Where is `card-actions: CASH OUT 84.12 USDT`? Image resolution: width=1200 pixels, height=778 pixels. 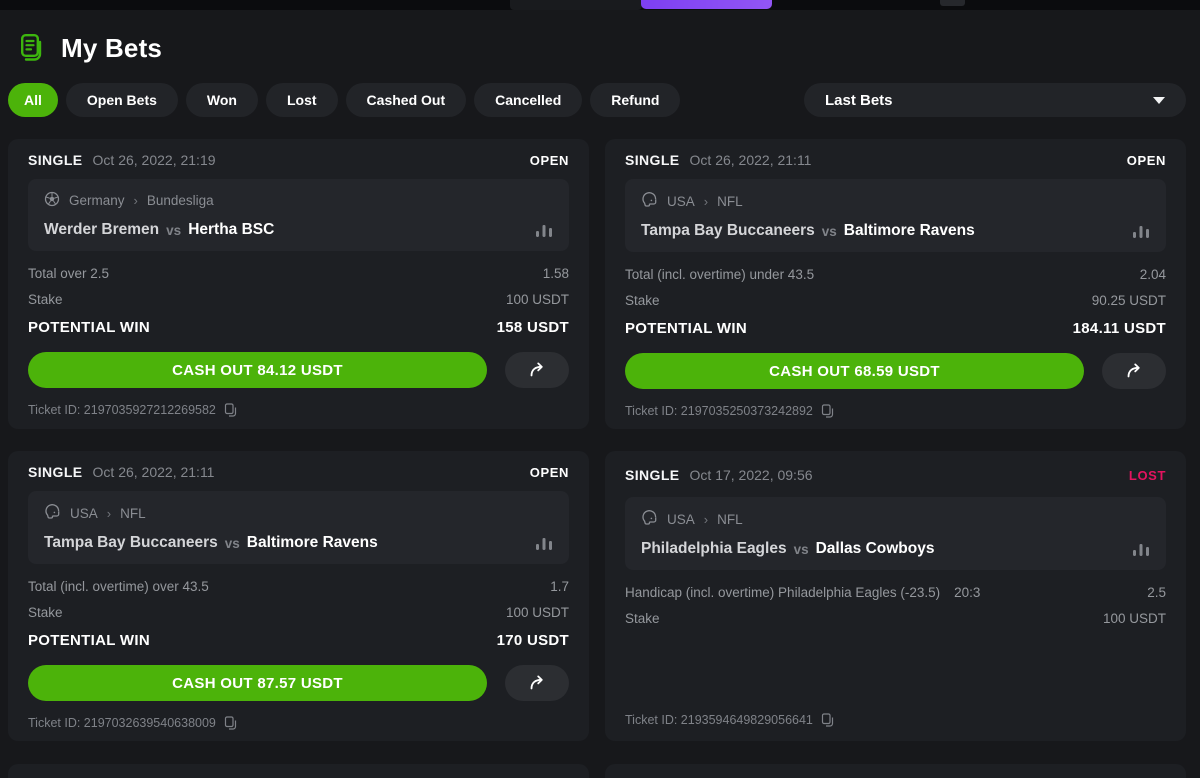 card-actions: CASH OUT 84.12 USDT is located at coordinates (298, 370).